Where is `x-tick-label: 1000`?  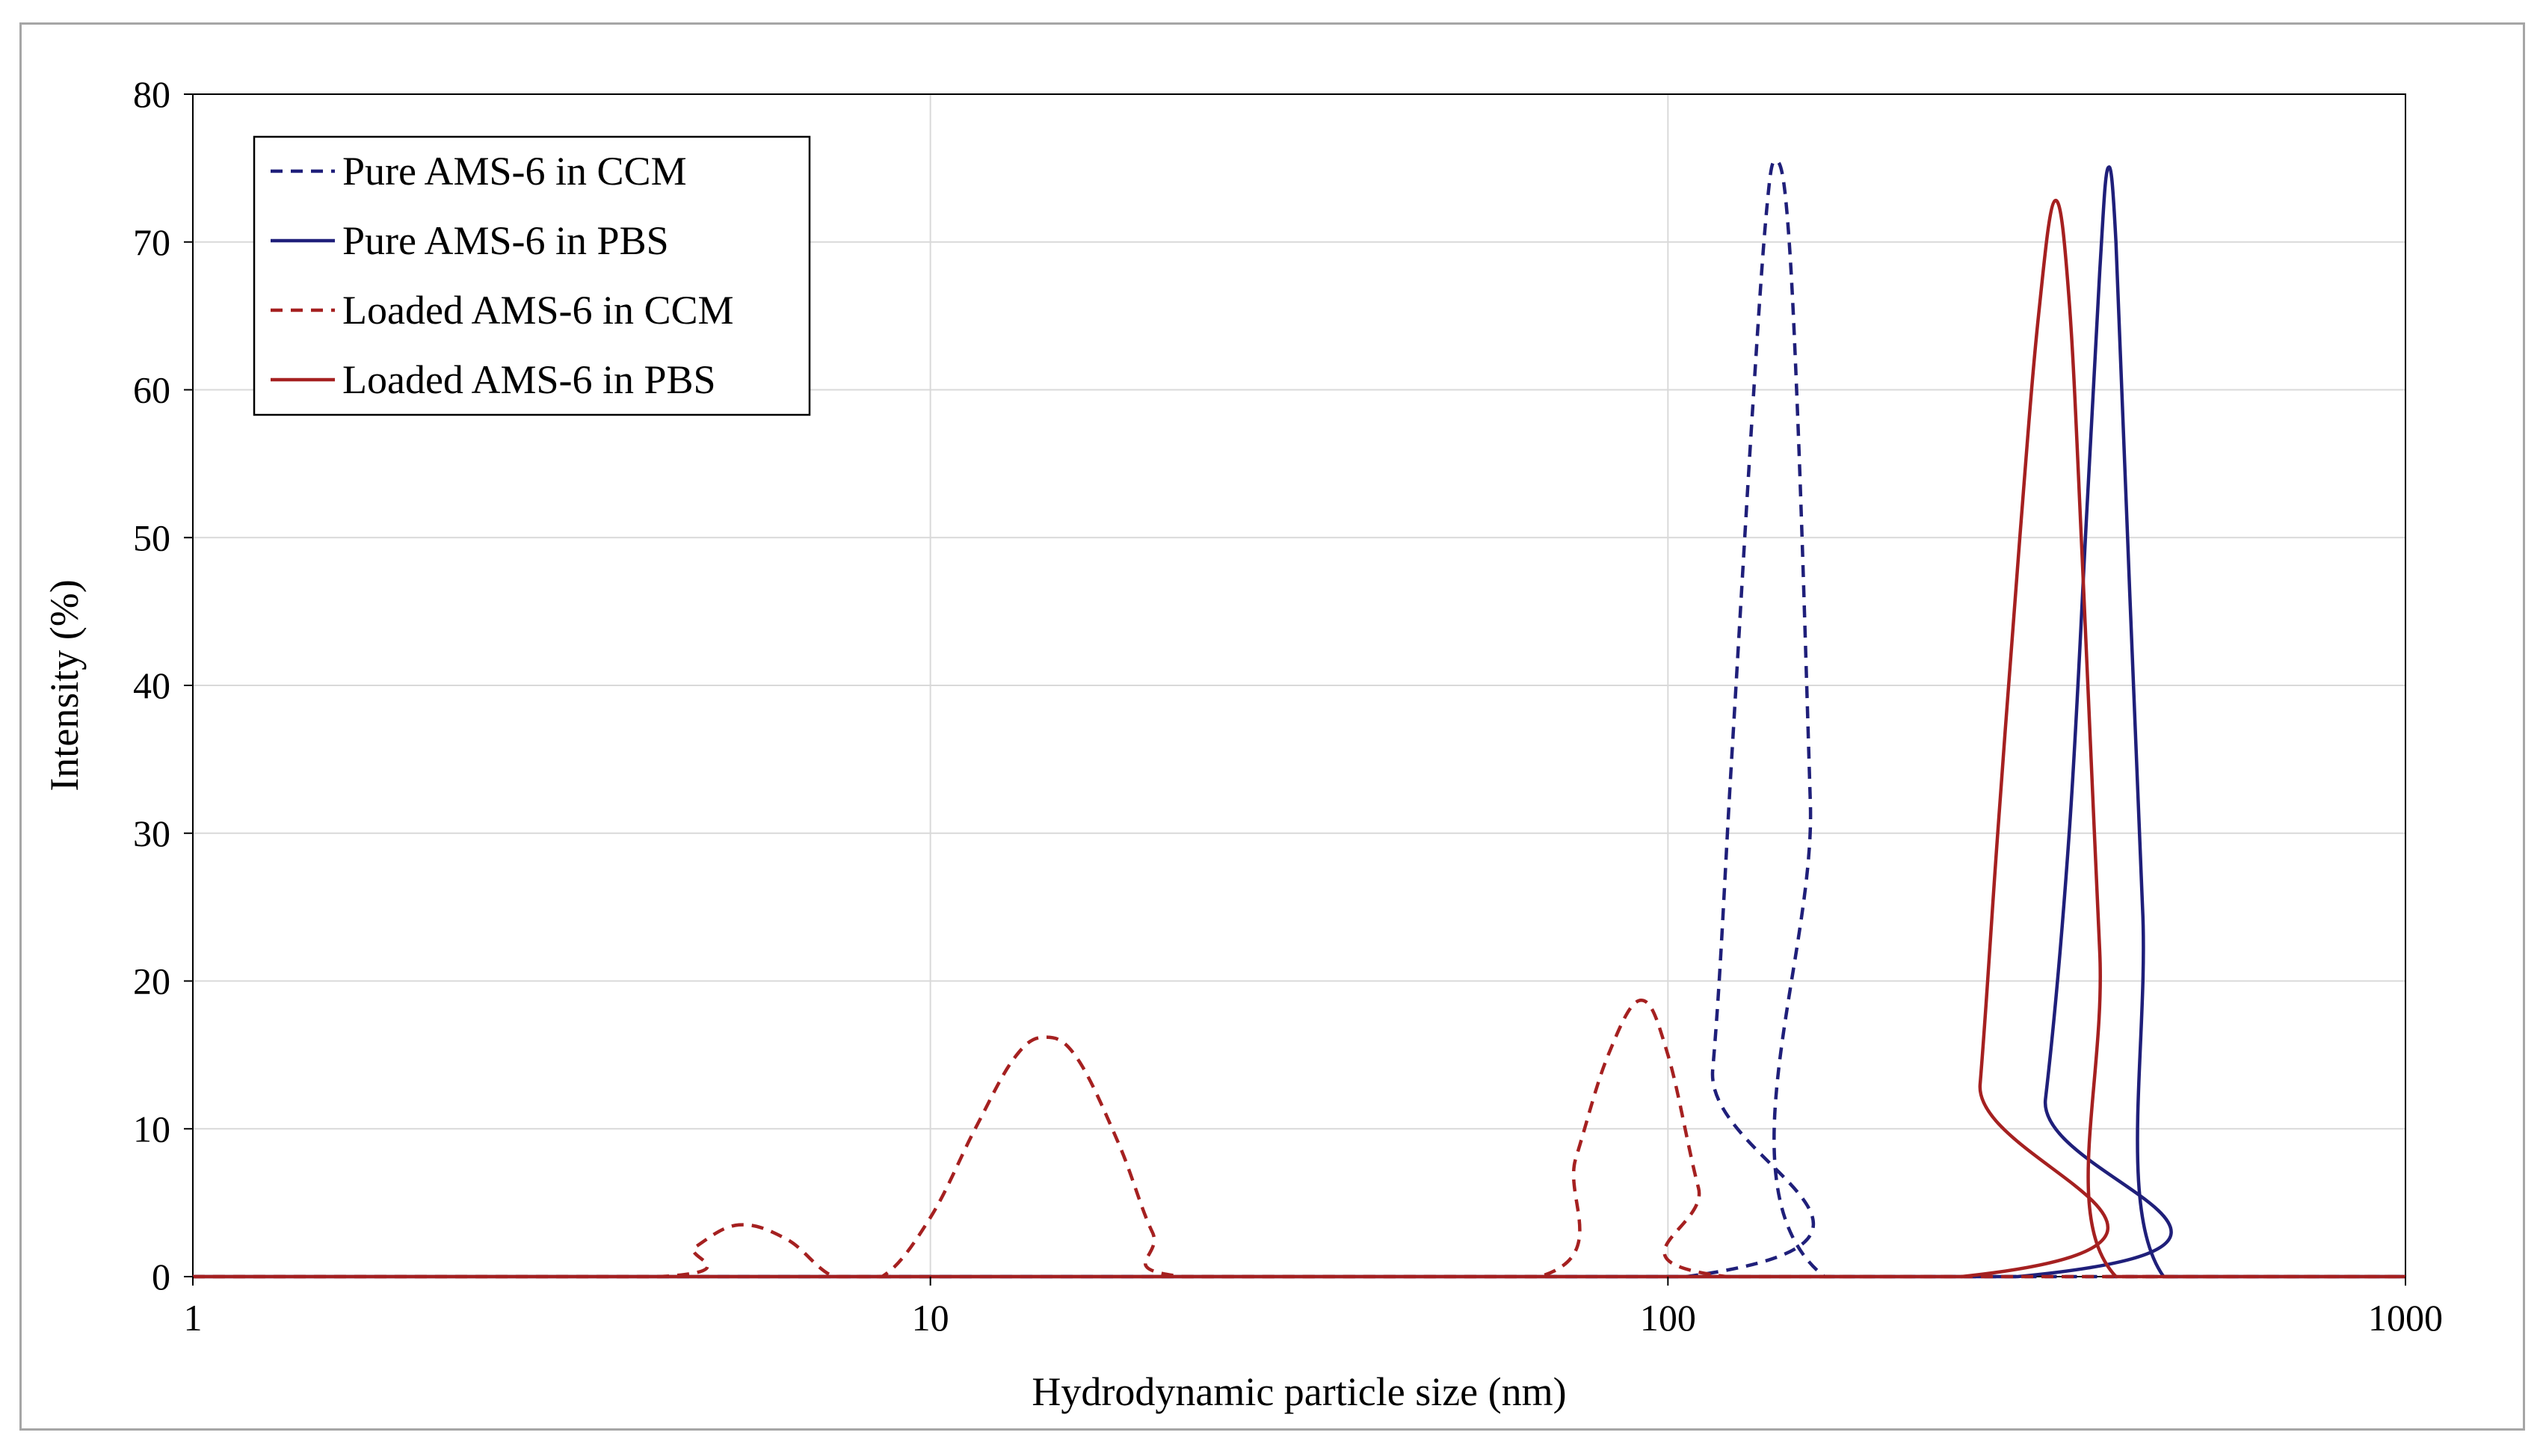
x-tick-label: 1000 is located at coordinates (2405, 1318).